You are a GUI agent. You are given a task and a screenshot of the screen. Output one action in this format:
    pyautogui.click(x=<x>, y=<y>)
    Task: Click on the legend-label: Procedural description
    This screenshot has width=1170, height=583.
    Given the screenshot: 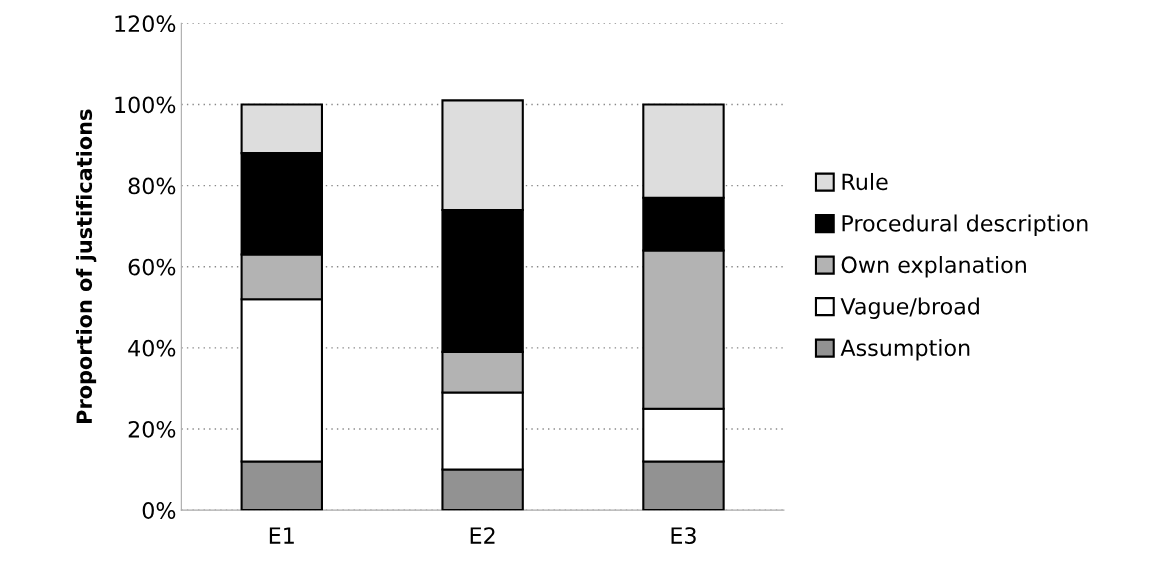 What is the action you would take?
    pyautogui.click(x=965, y=225)
    